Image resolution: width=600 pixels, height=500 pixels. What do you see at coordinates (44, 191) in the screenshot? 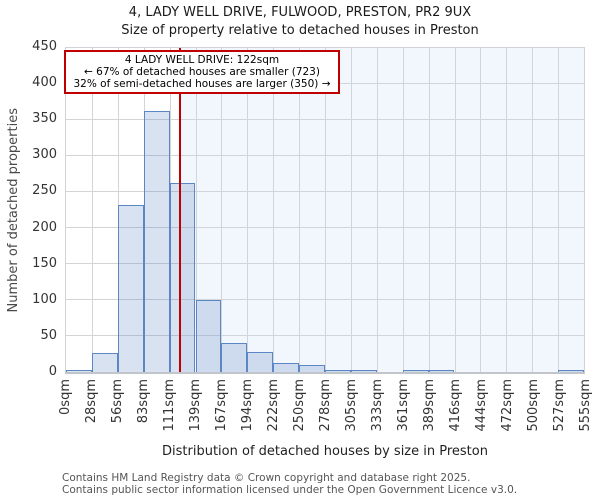
I see `y-tick-label: 250` at bounding box center [44, 191].